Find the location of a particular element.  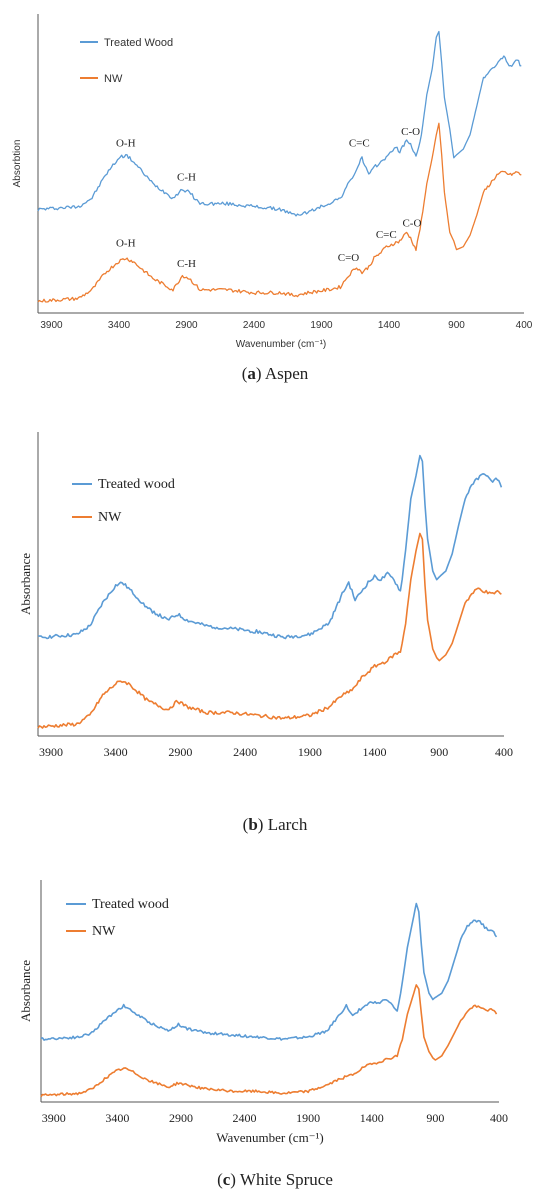

caption-a: (a) Aspen is located at coordinates (275, 373).